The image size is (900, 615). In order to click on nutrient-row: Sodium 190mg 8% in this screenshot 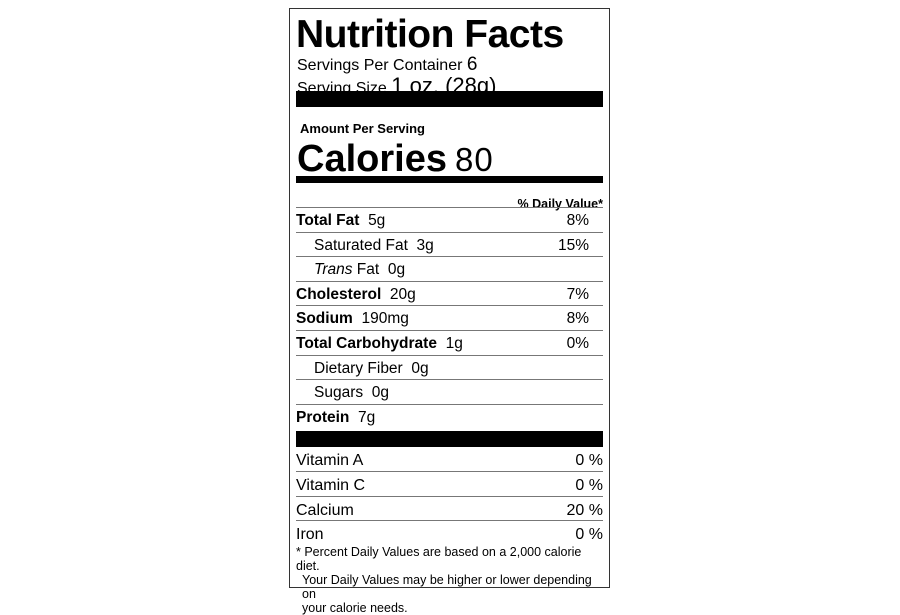, I will do `click(449, 318)`.